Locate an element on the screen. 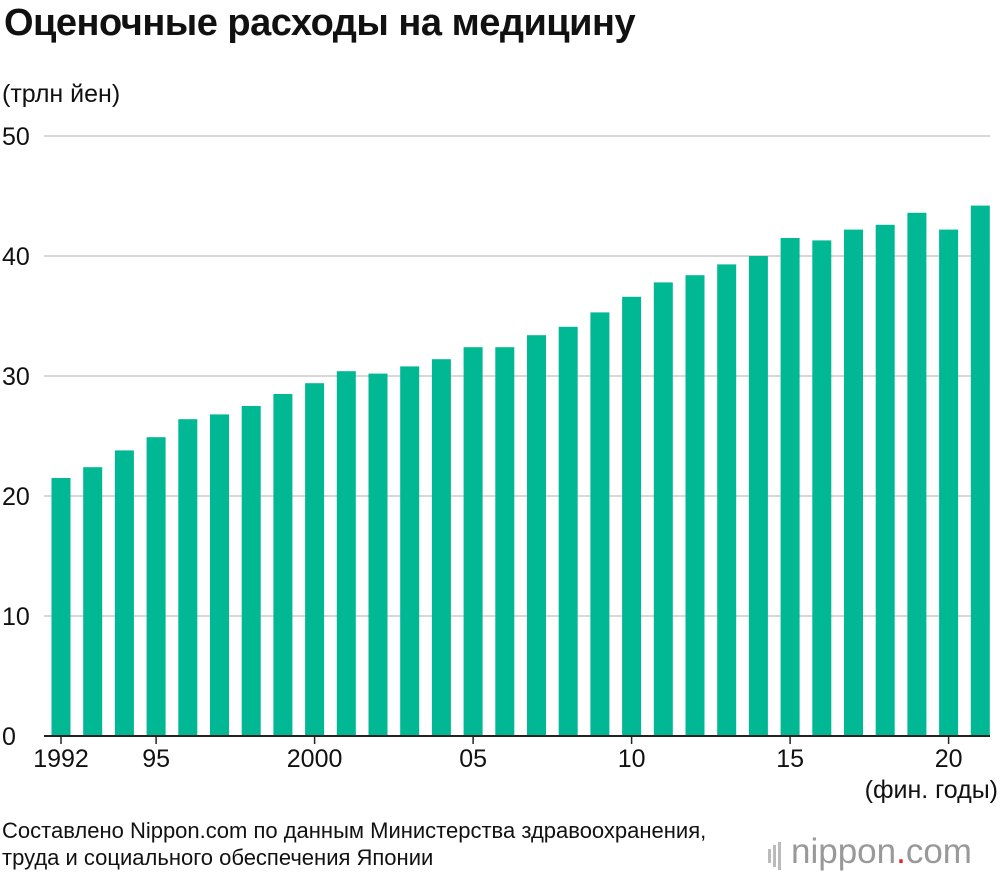 The image size is (1000, 874). x-axis-unit-label: (фин. годы) is located at coordinates (931, 790).